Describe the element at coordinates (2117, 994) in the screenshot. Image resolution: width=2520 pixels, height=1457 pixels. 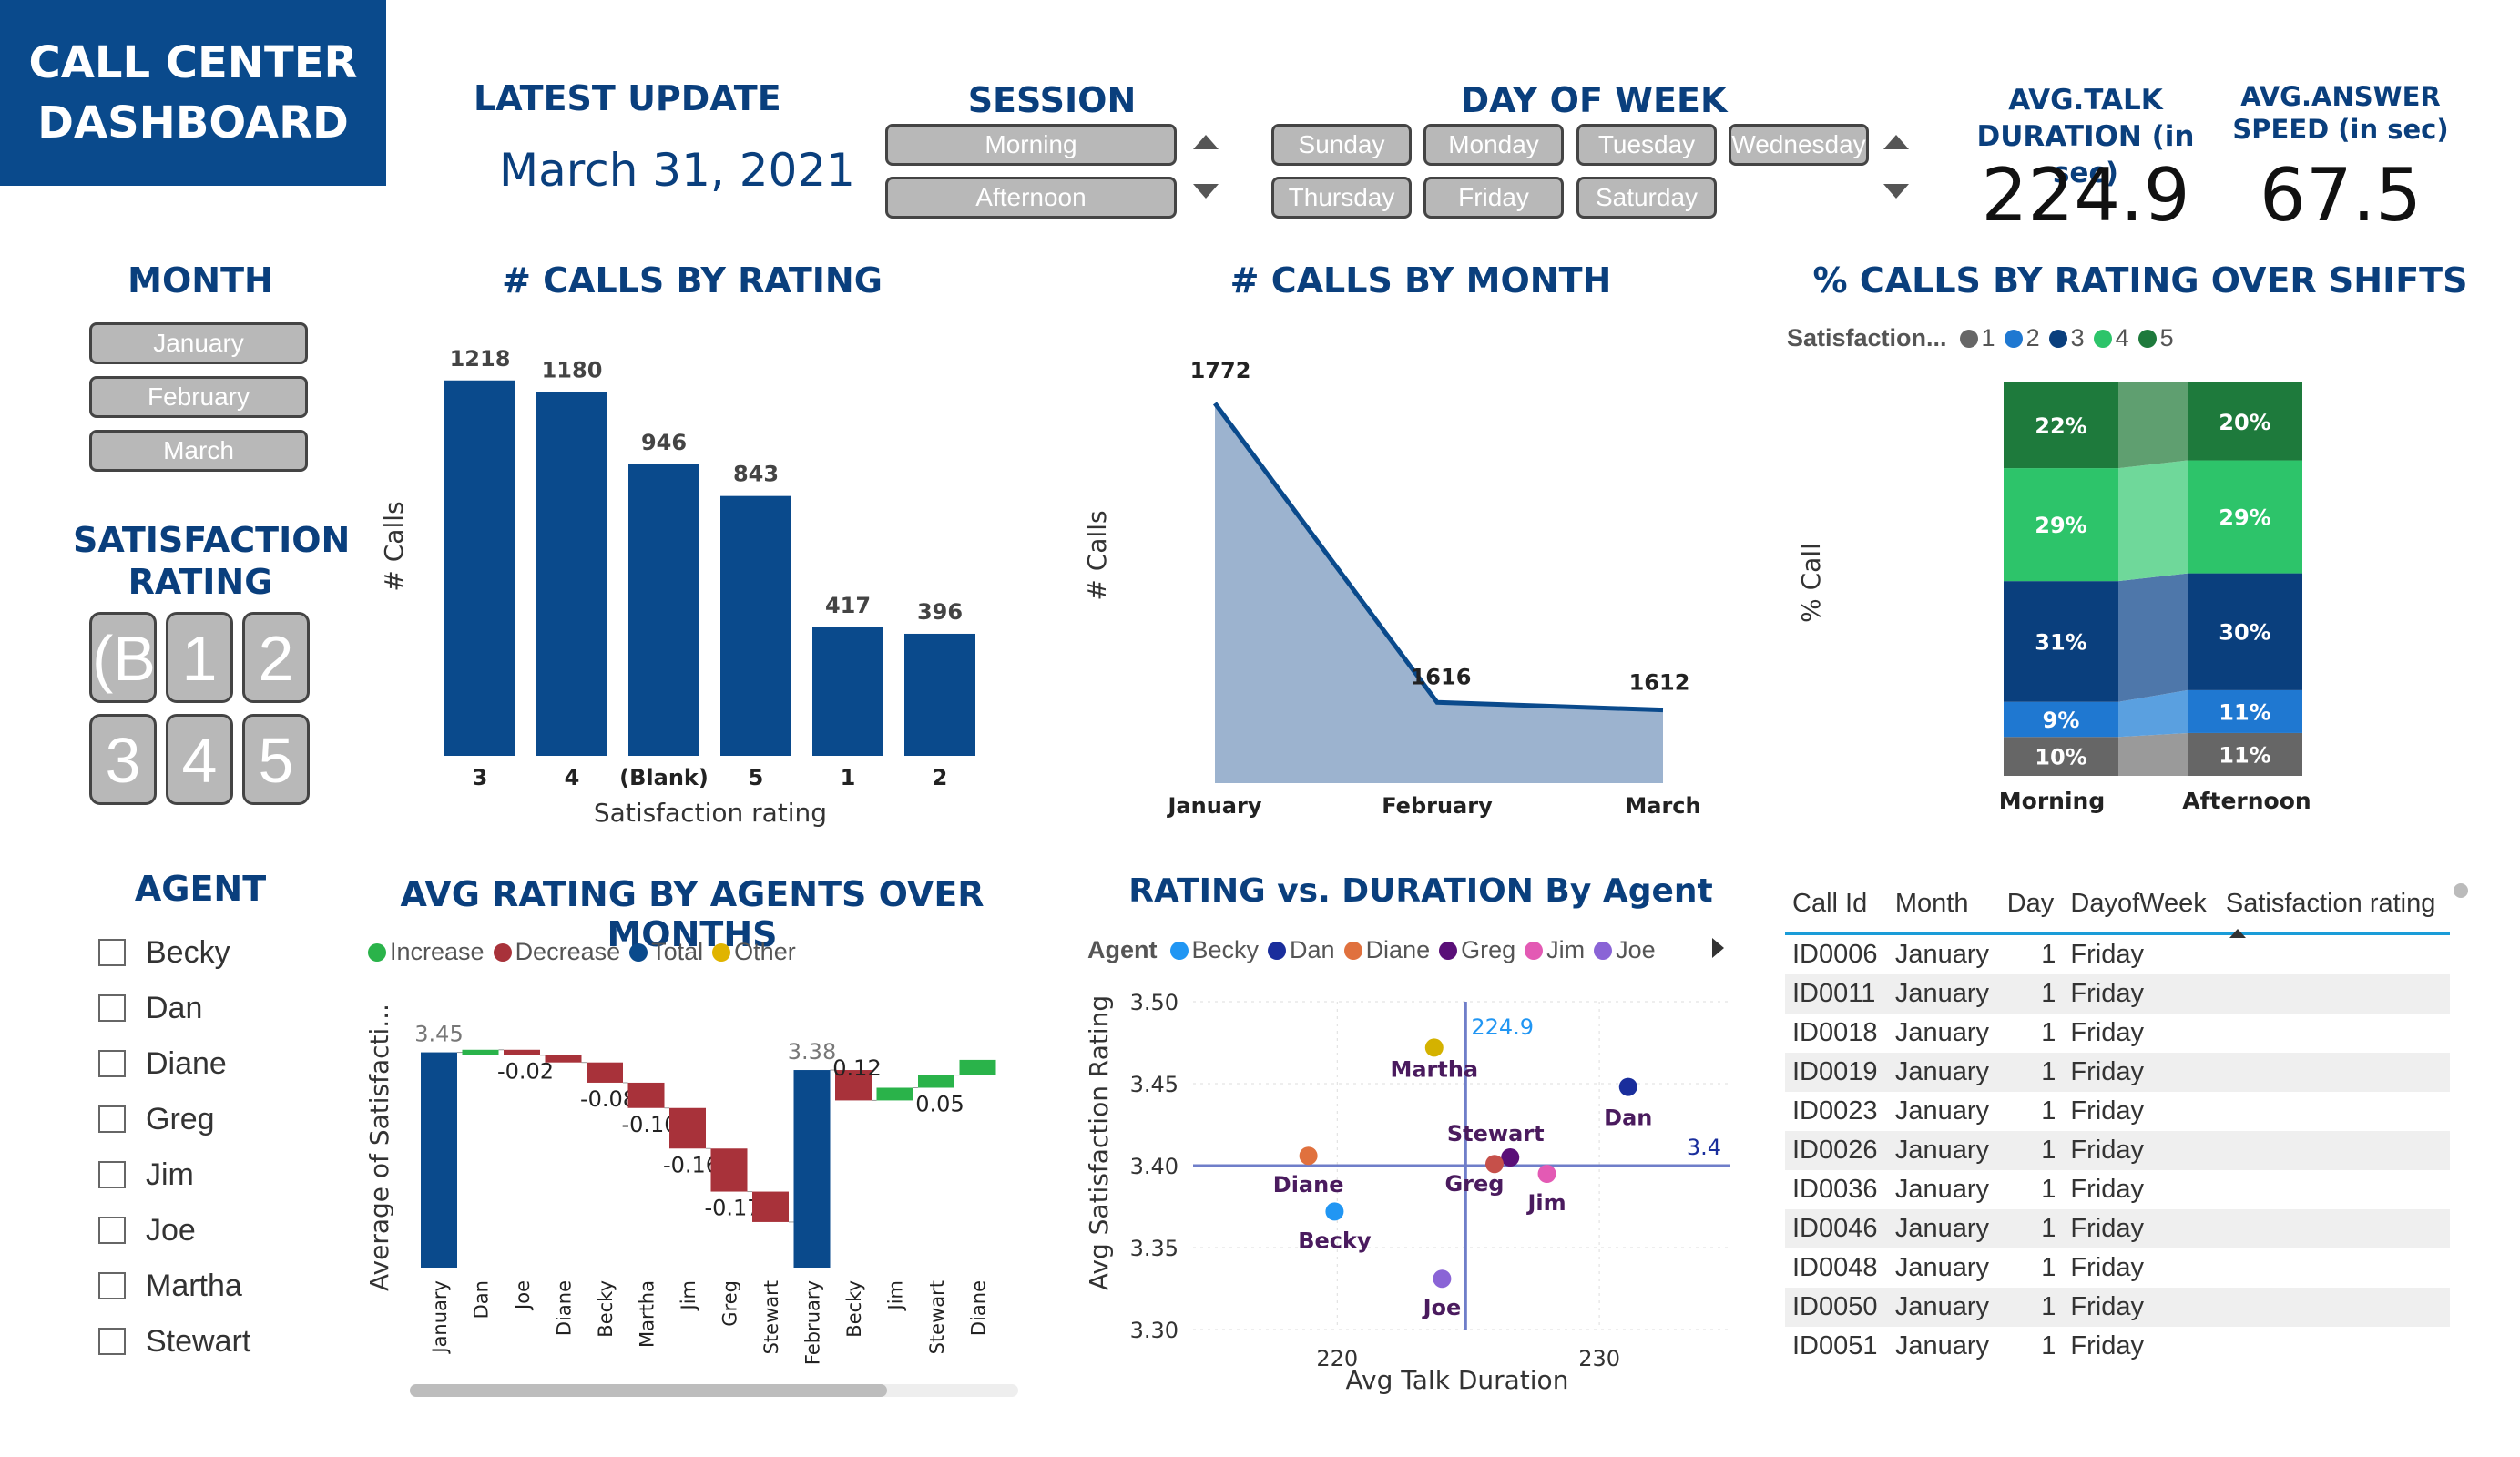
I see `table-row: ID0011 January 1 Friday` at that location.